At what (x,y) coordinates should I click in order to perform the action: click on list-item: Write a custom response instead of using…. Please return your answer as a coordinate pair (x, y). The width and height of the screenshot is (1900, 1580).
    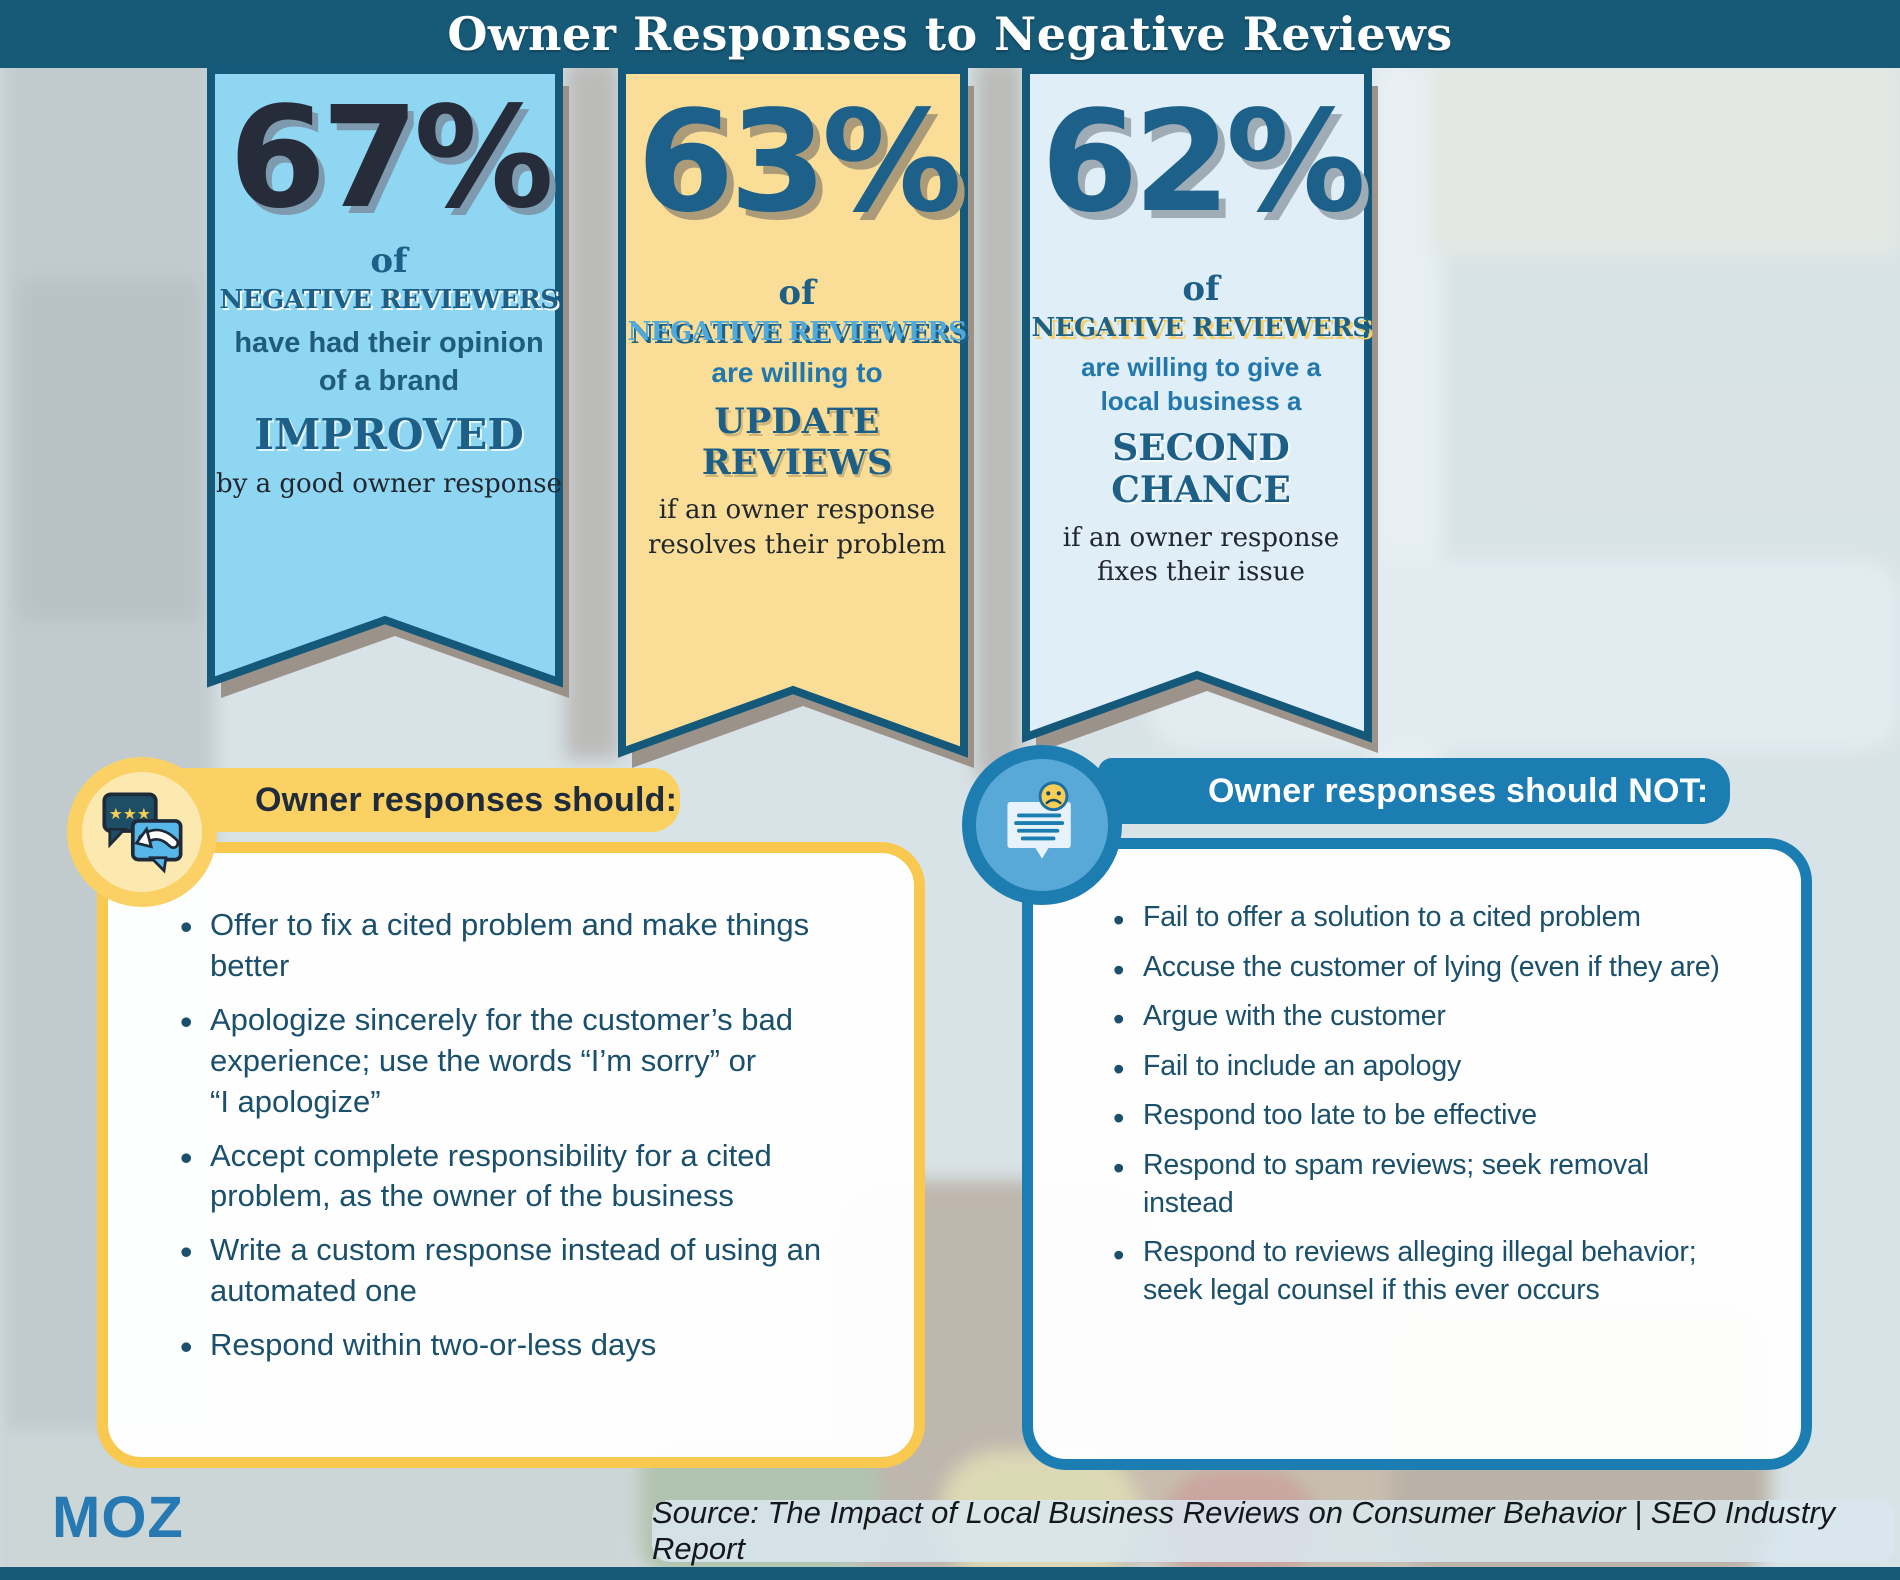
    Looking at the image, I should click on (534, 1270).